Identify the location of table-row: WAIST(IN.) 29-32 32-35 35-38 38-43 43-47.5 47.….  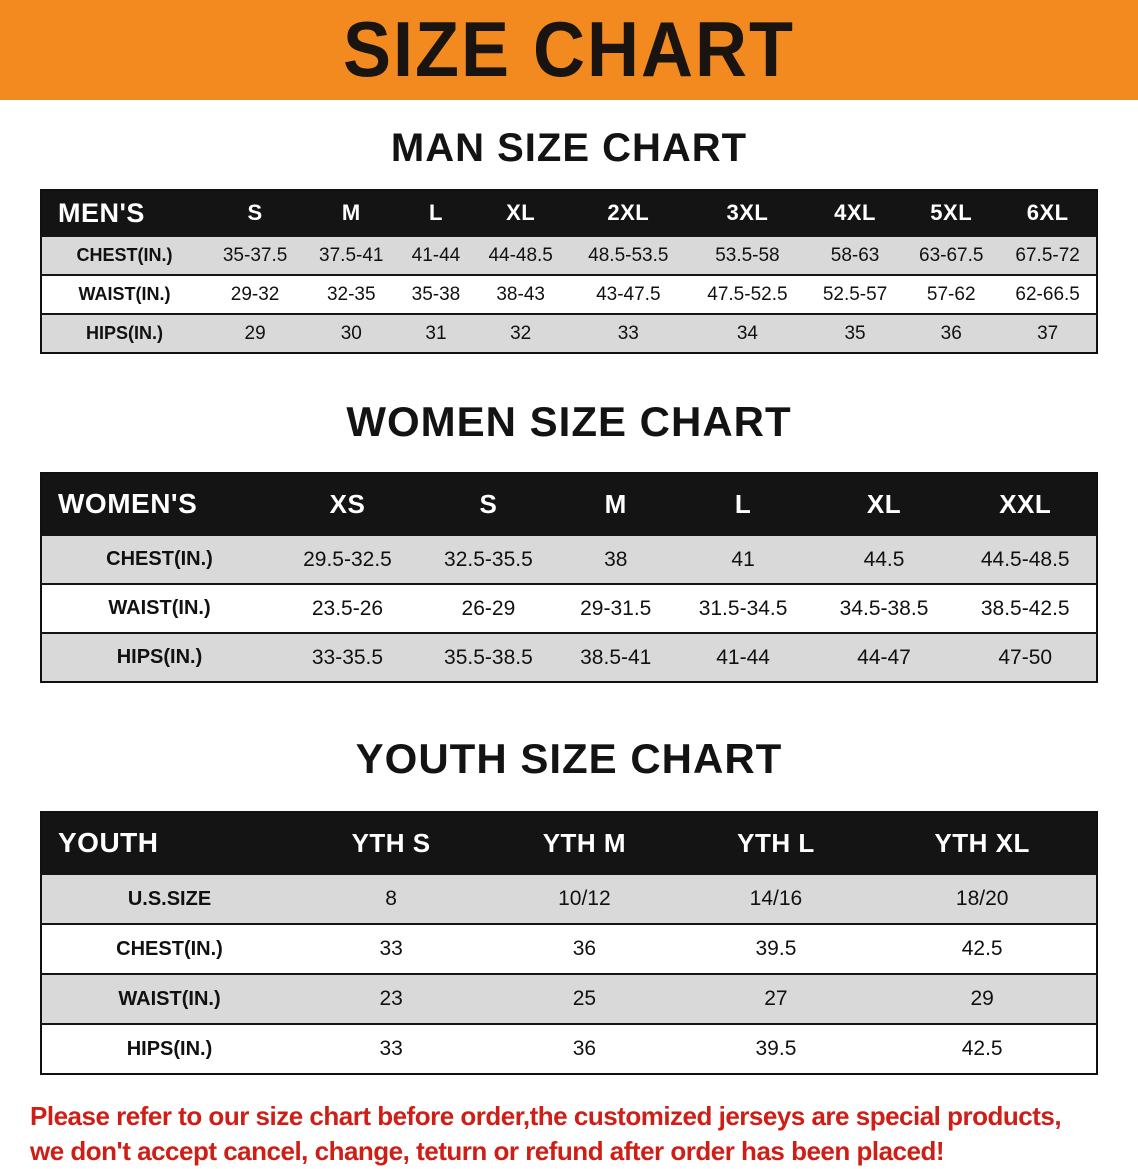
(569, 294).